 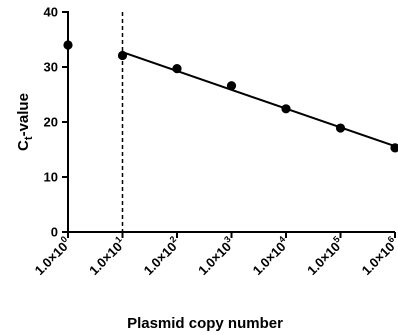 I want to click on y-tick-label: 40, so click(x=51, y=12).